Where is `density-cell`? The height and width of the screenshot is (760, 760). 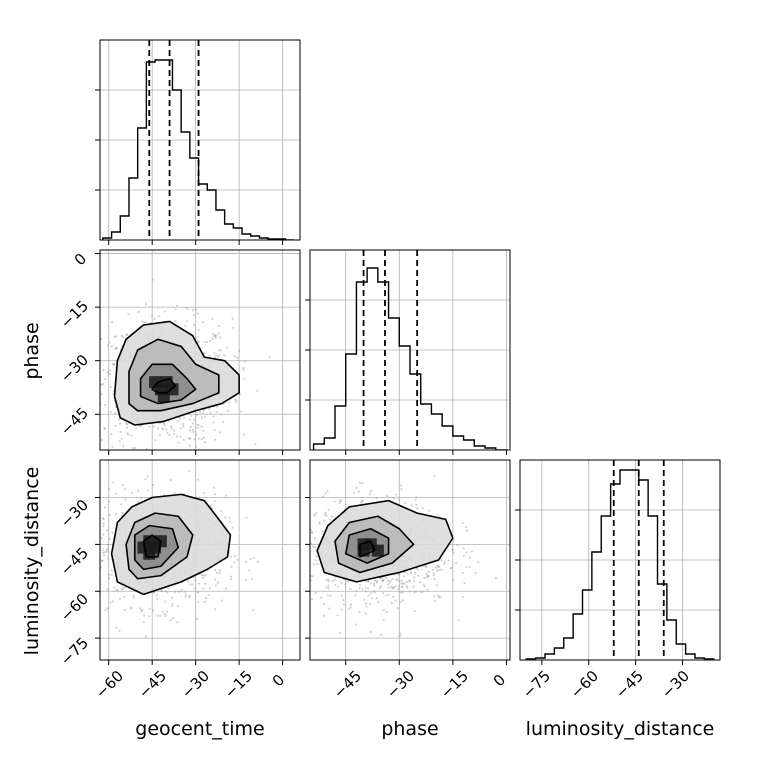
density-cell is located at coordinates (377, 550).